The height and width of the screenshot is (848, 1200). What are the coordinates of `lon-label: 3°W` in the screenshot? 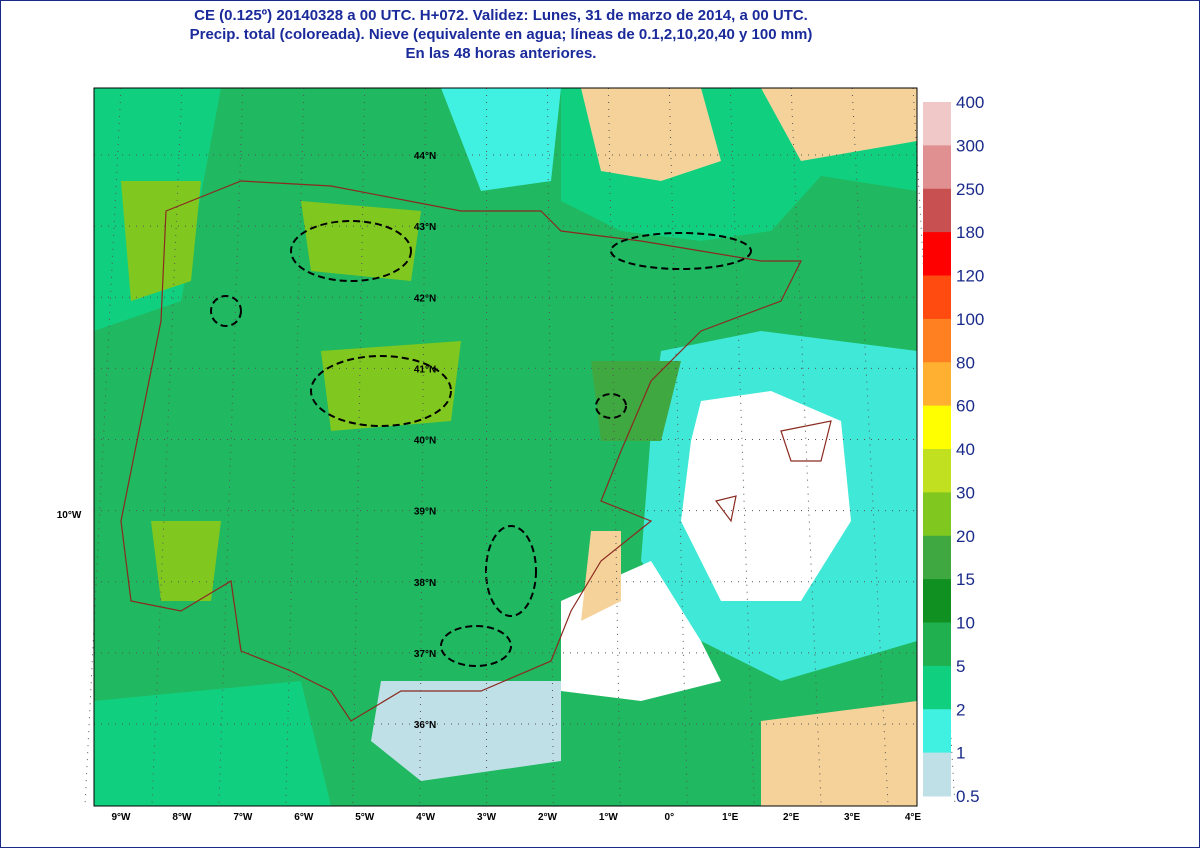 It's located at (487, 817).